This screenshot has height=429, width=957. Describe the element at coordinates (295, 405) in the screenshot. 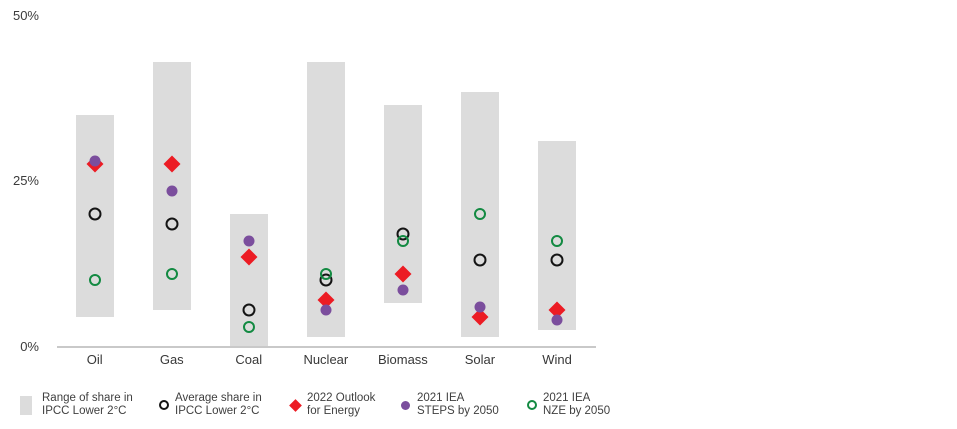

I see `legend-outlook-icon` at that location.